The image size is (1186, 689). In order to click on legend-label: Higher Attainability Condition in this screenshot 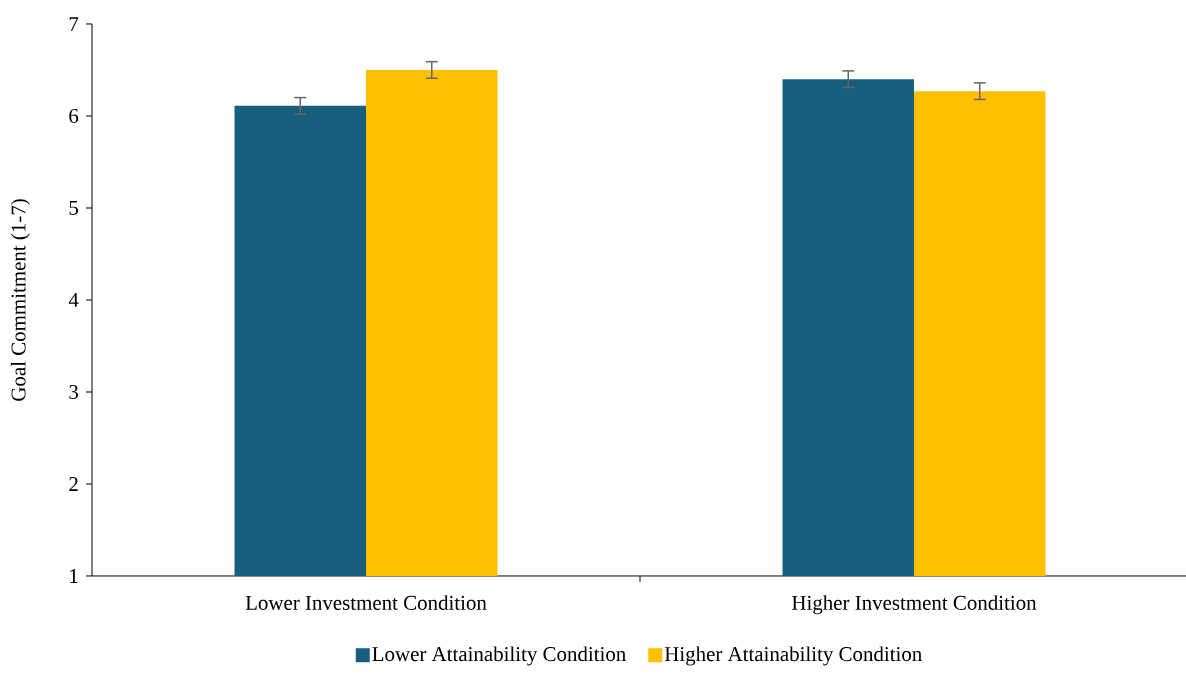, I will do `click(793, 656)`.